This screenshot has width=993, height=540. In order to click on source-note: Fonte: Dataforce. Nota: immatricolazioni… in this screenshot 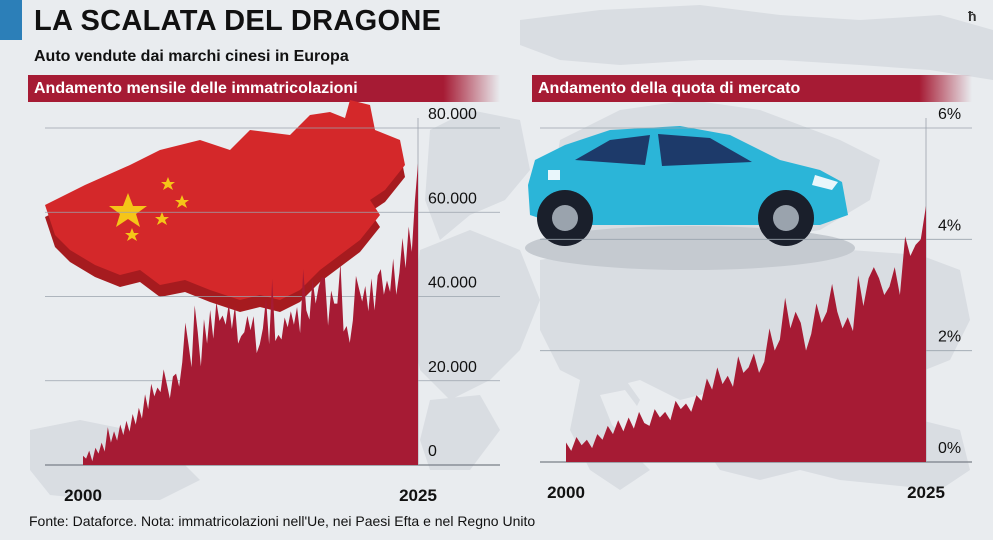, I will do `click(282, 521)`.